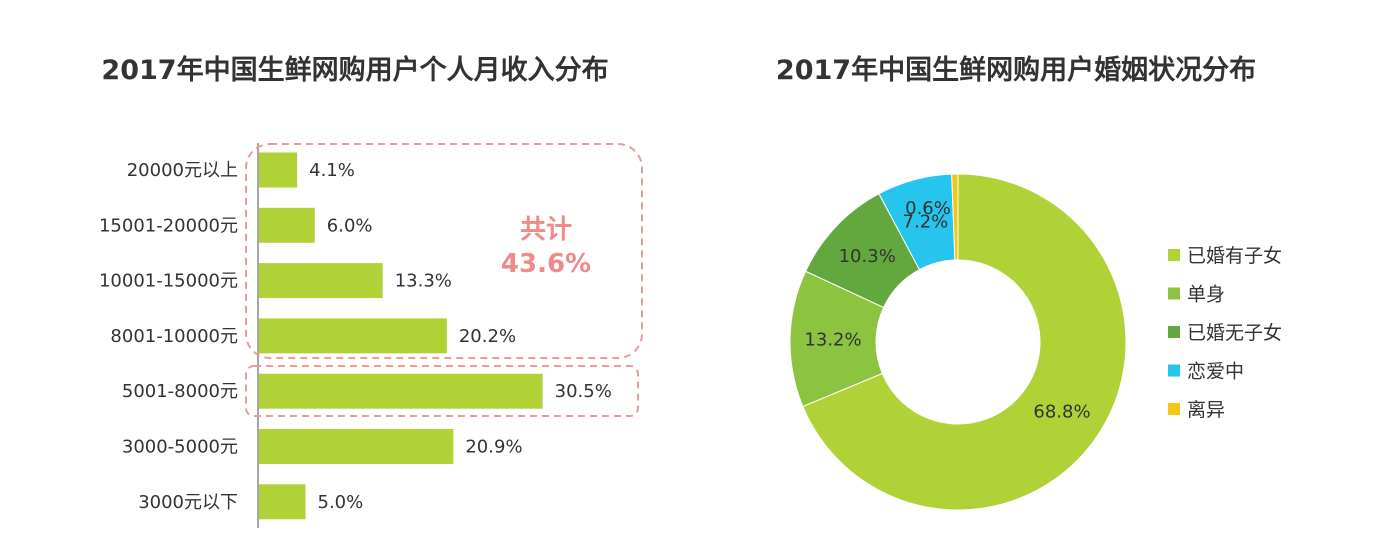  What do you see at coordinates (546, 230) in the screenshot?
I see `total-label: 共计` at bounding box center [546, 230].